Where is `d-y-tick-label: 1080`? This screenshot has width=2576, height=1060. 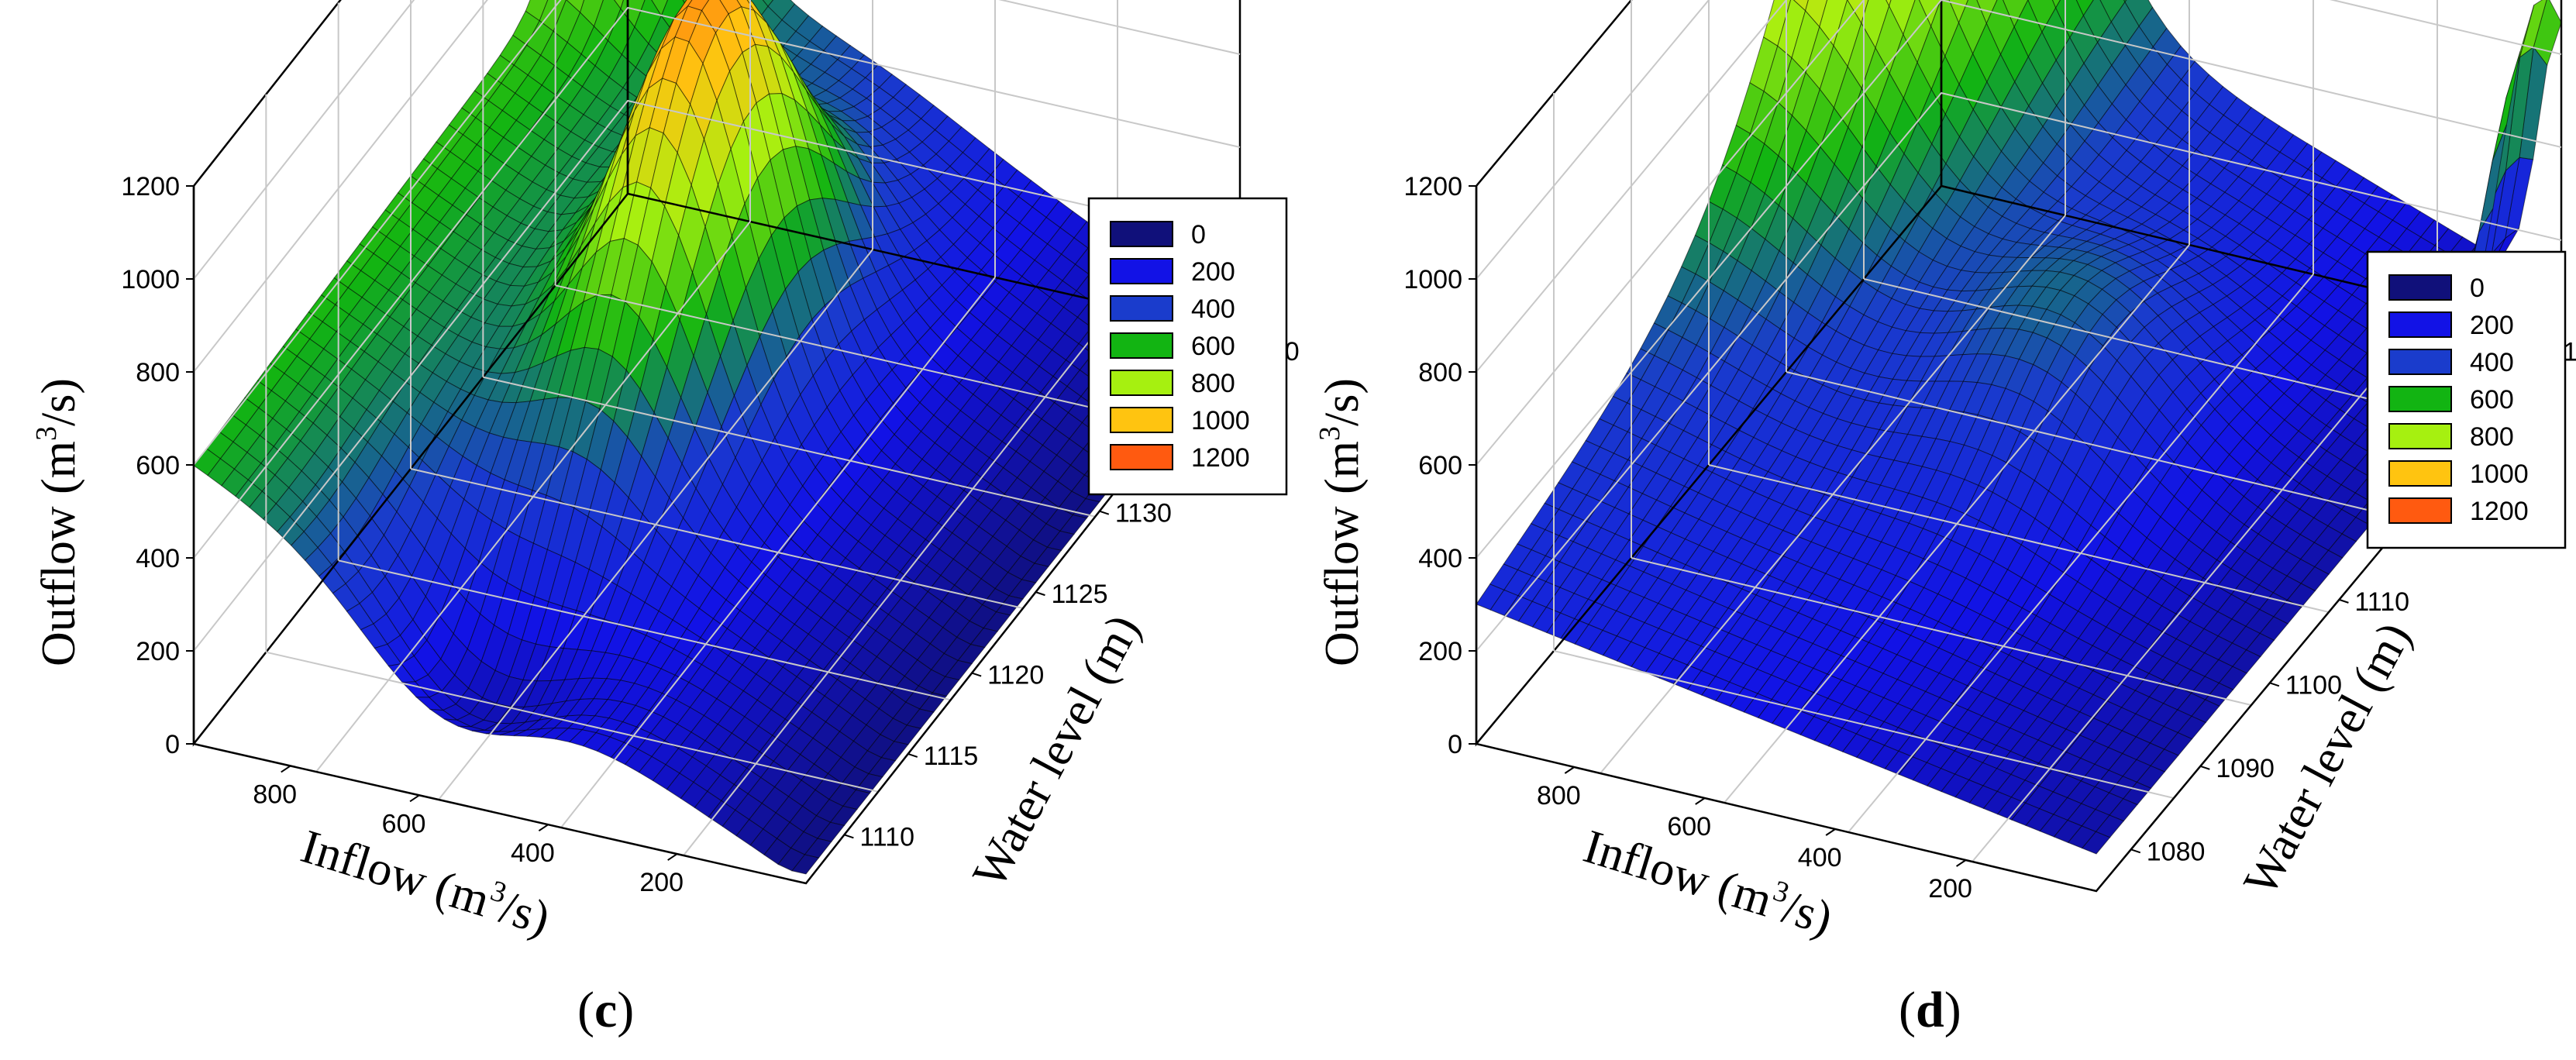 d-y-tick-label: 1080 is located at coordinates (2176, 851).